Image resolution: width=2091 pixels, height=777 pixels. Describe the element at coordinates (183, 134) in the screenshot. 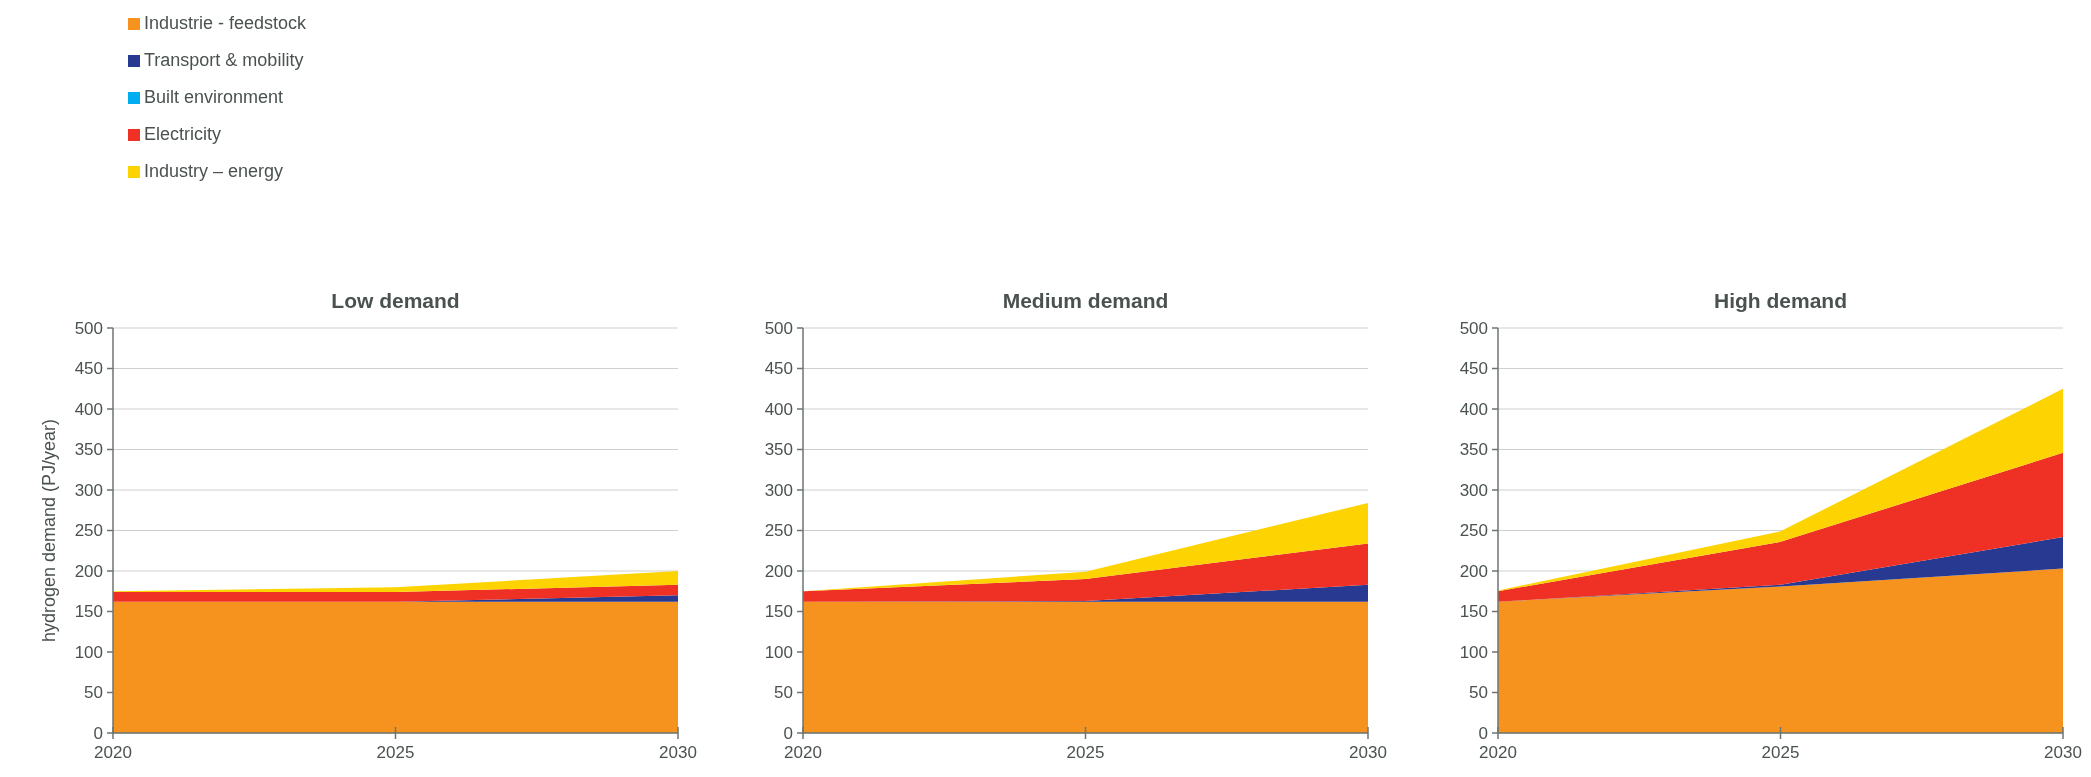

I see `legend-label: Electricity` at that location.